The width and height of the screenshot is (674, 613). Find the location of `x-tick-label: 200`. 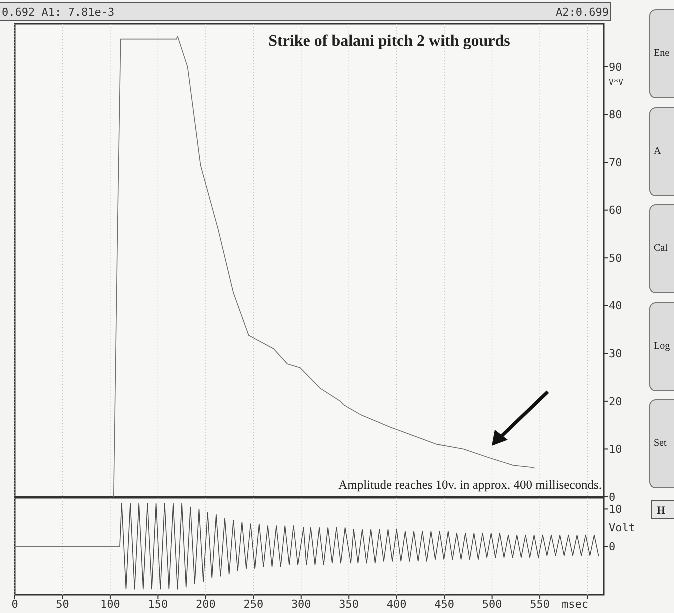

x-tick-label: 200 is located at coordinates (206, 604).